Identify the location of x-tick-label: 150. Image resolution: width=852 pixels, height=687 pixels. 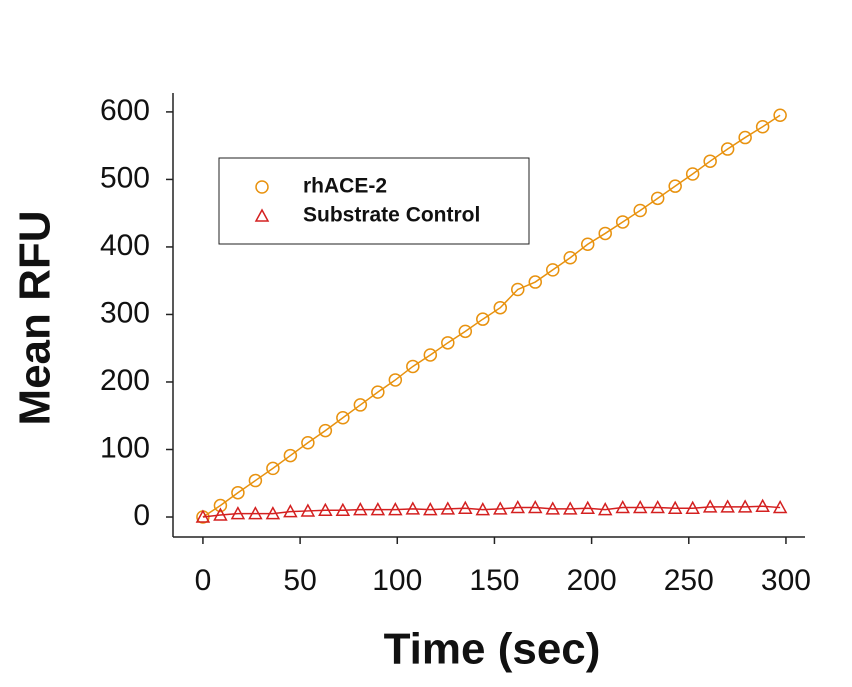
(494, 580).